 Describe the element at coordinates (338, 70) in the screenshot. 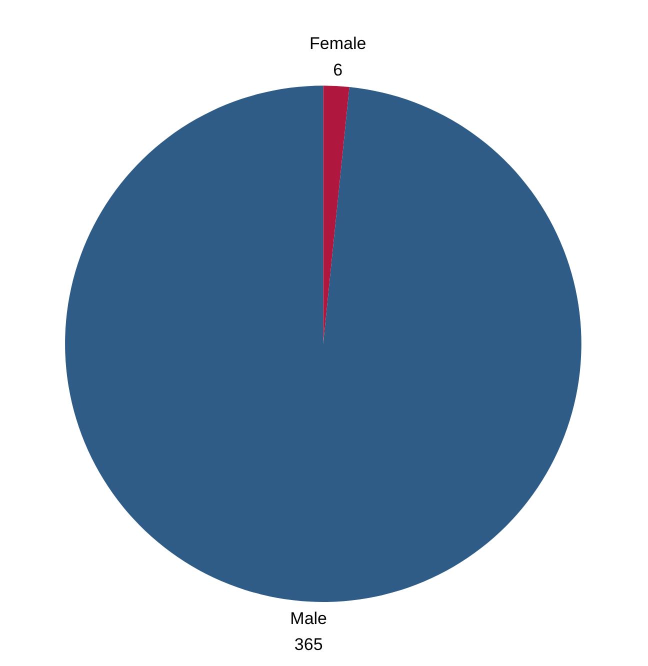

I see `data-label: 6` at that location.